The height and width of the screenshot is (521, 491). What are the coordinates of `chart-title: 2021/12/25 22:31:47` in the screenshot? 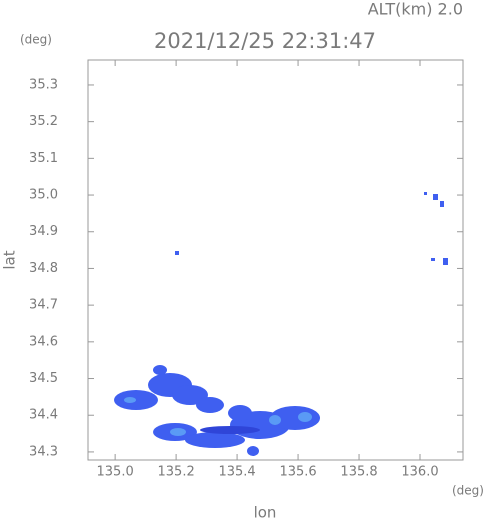 It's located at (265, 41).